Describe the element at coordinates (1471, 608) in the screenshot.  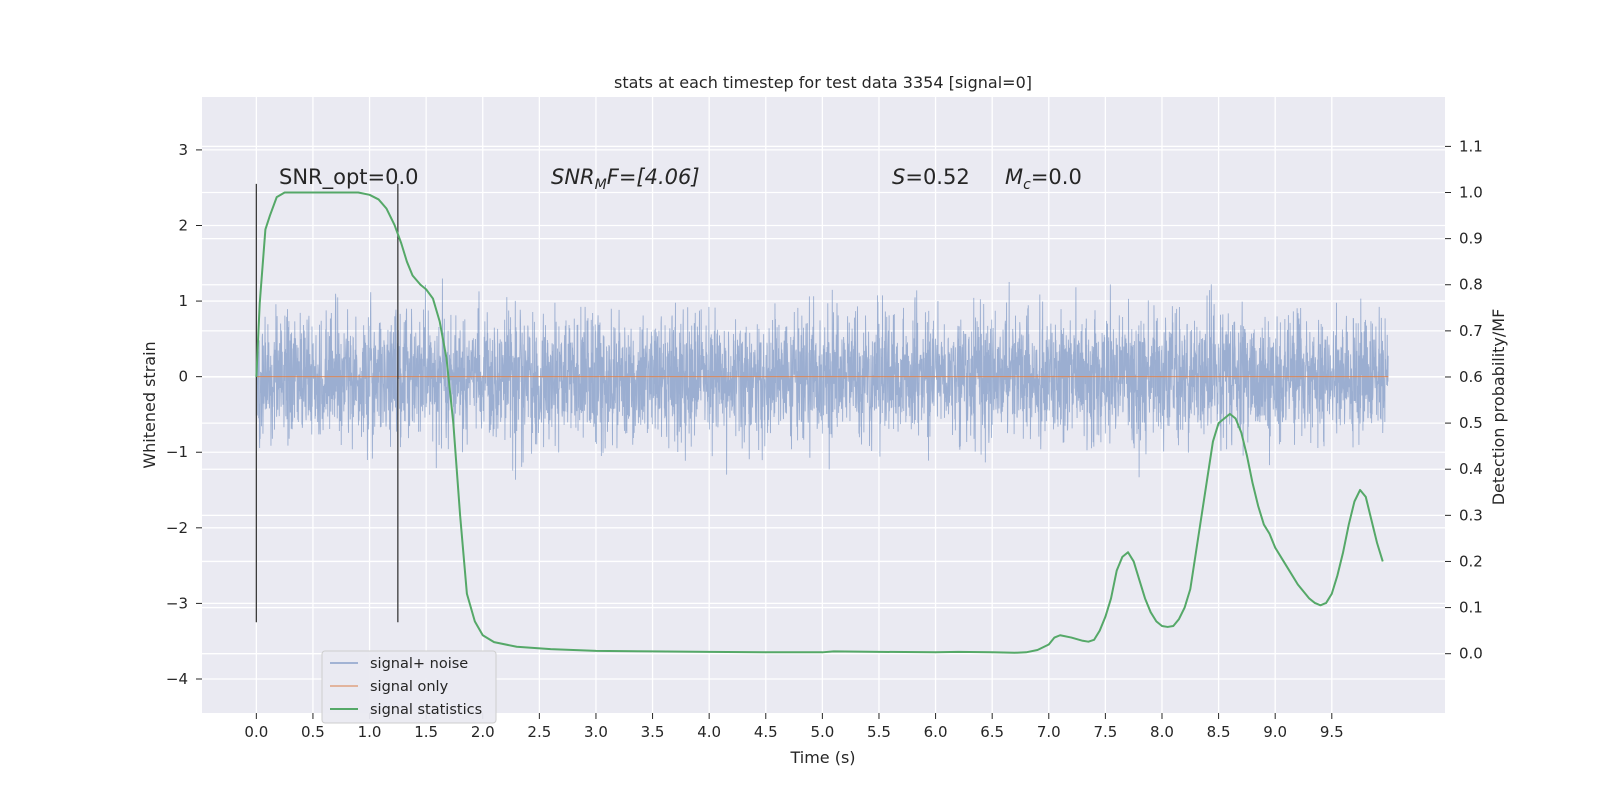
I see `y2-tick-label-10: 0.1` at that location.